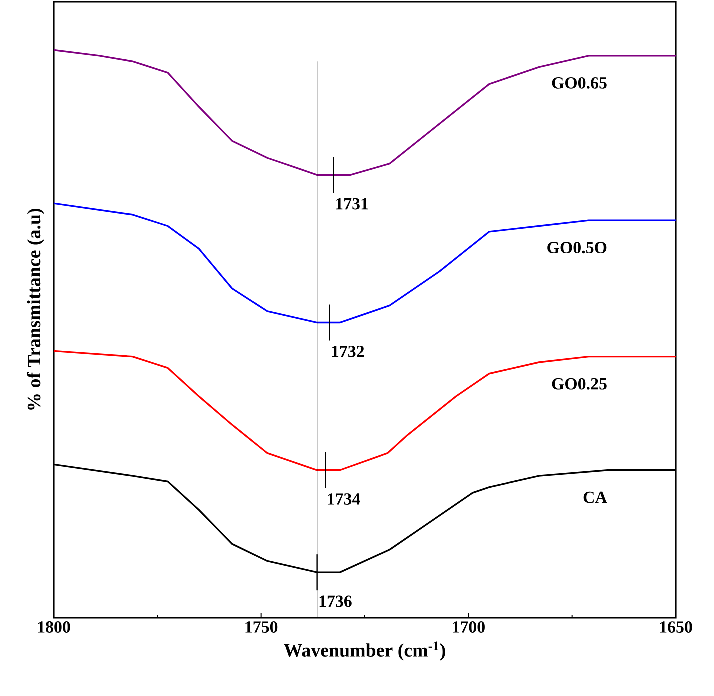 This screenshot has width=714, height=696. Describe the element at coordinates (348, 352) in the screenshot. I see `annotation: 1732` at that location.